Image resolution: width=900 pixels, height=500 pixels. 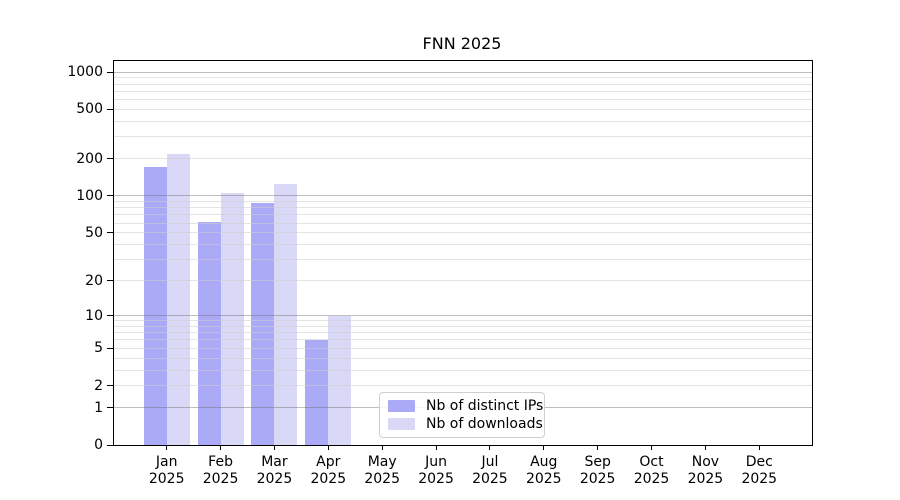 I want to click on x-tick-jan-2025, so click(x=167, y=447).